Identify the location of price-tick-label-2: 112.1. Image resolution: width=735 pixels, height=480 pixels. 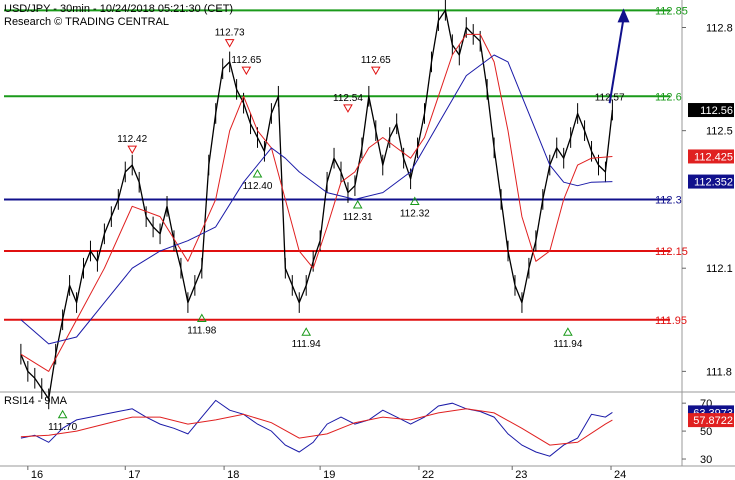
(719, 269).